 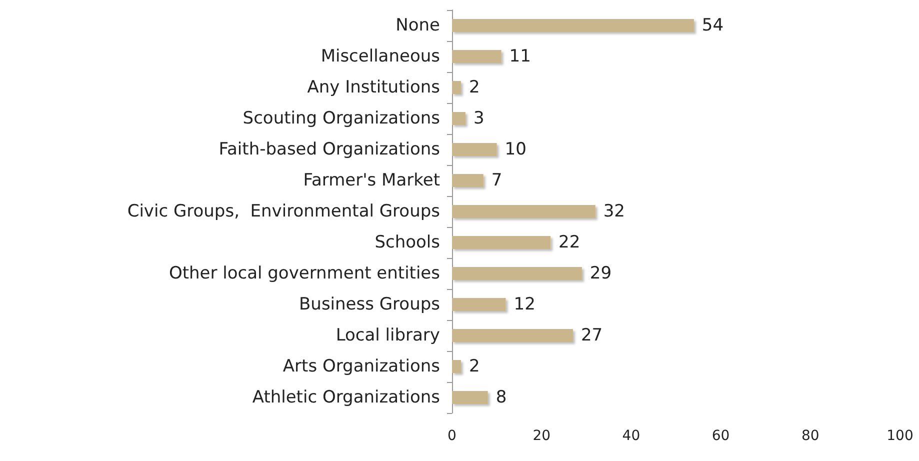 I want to click on x-tick-label: 80, so click(x=810, y=436).